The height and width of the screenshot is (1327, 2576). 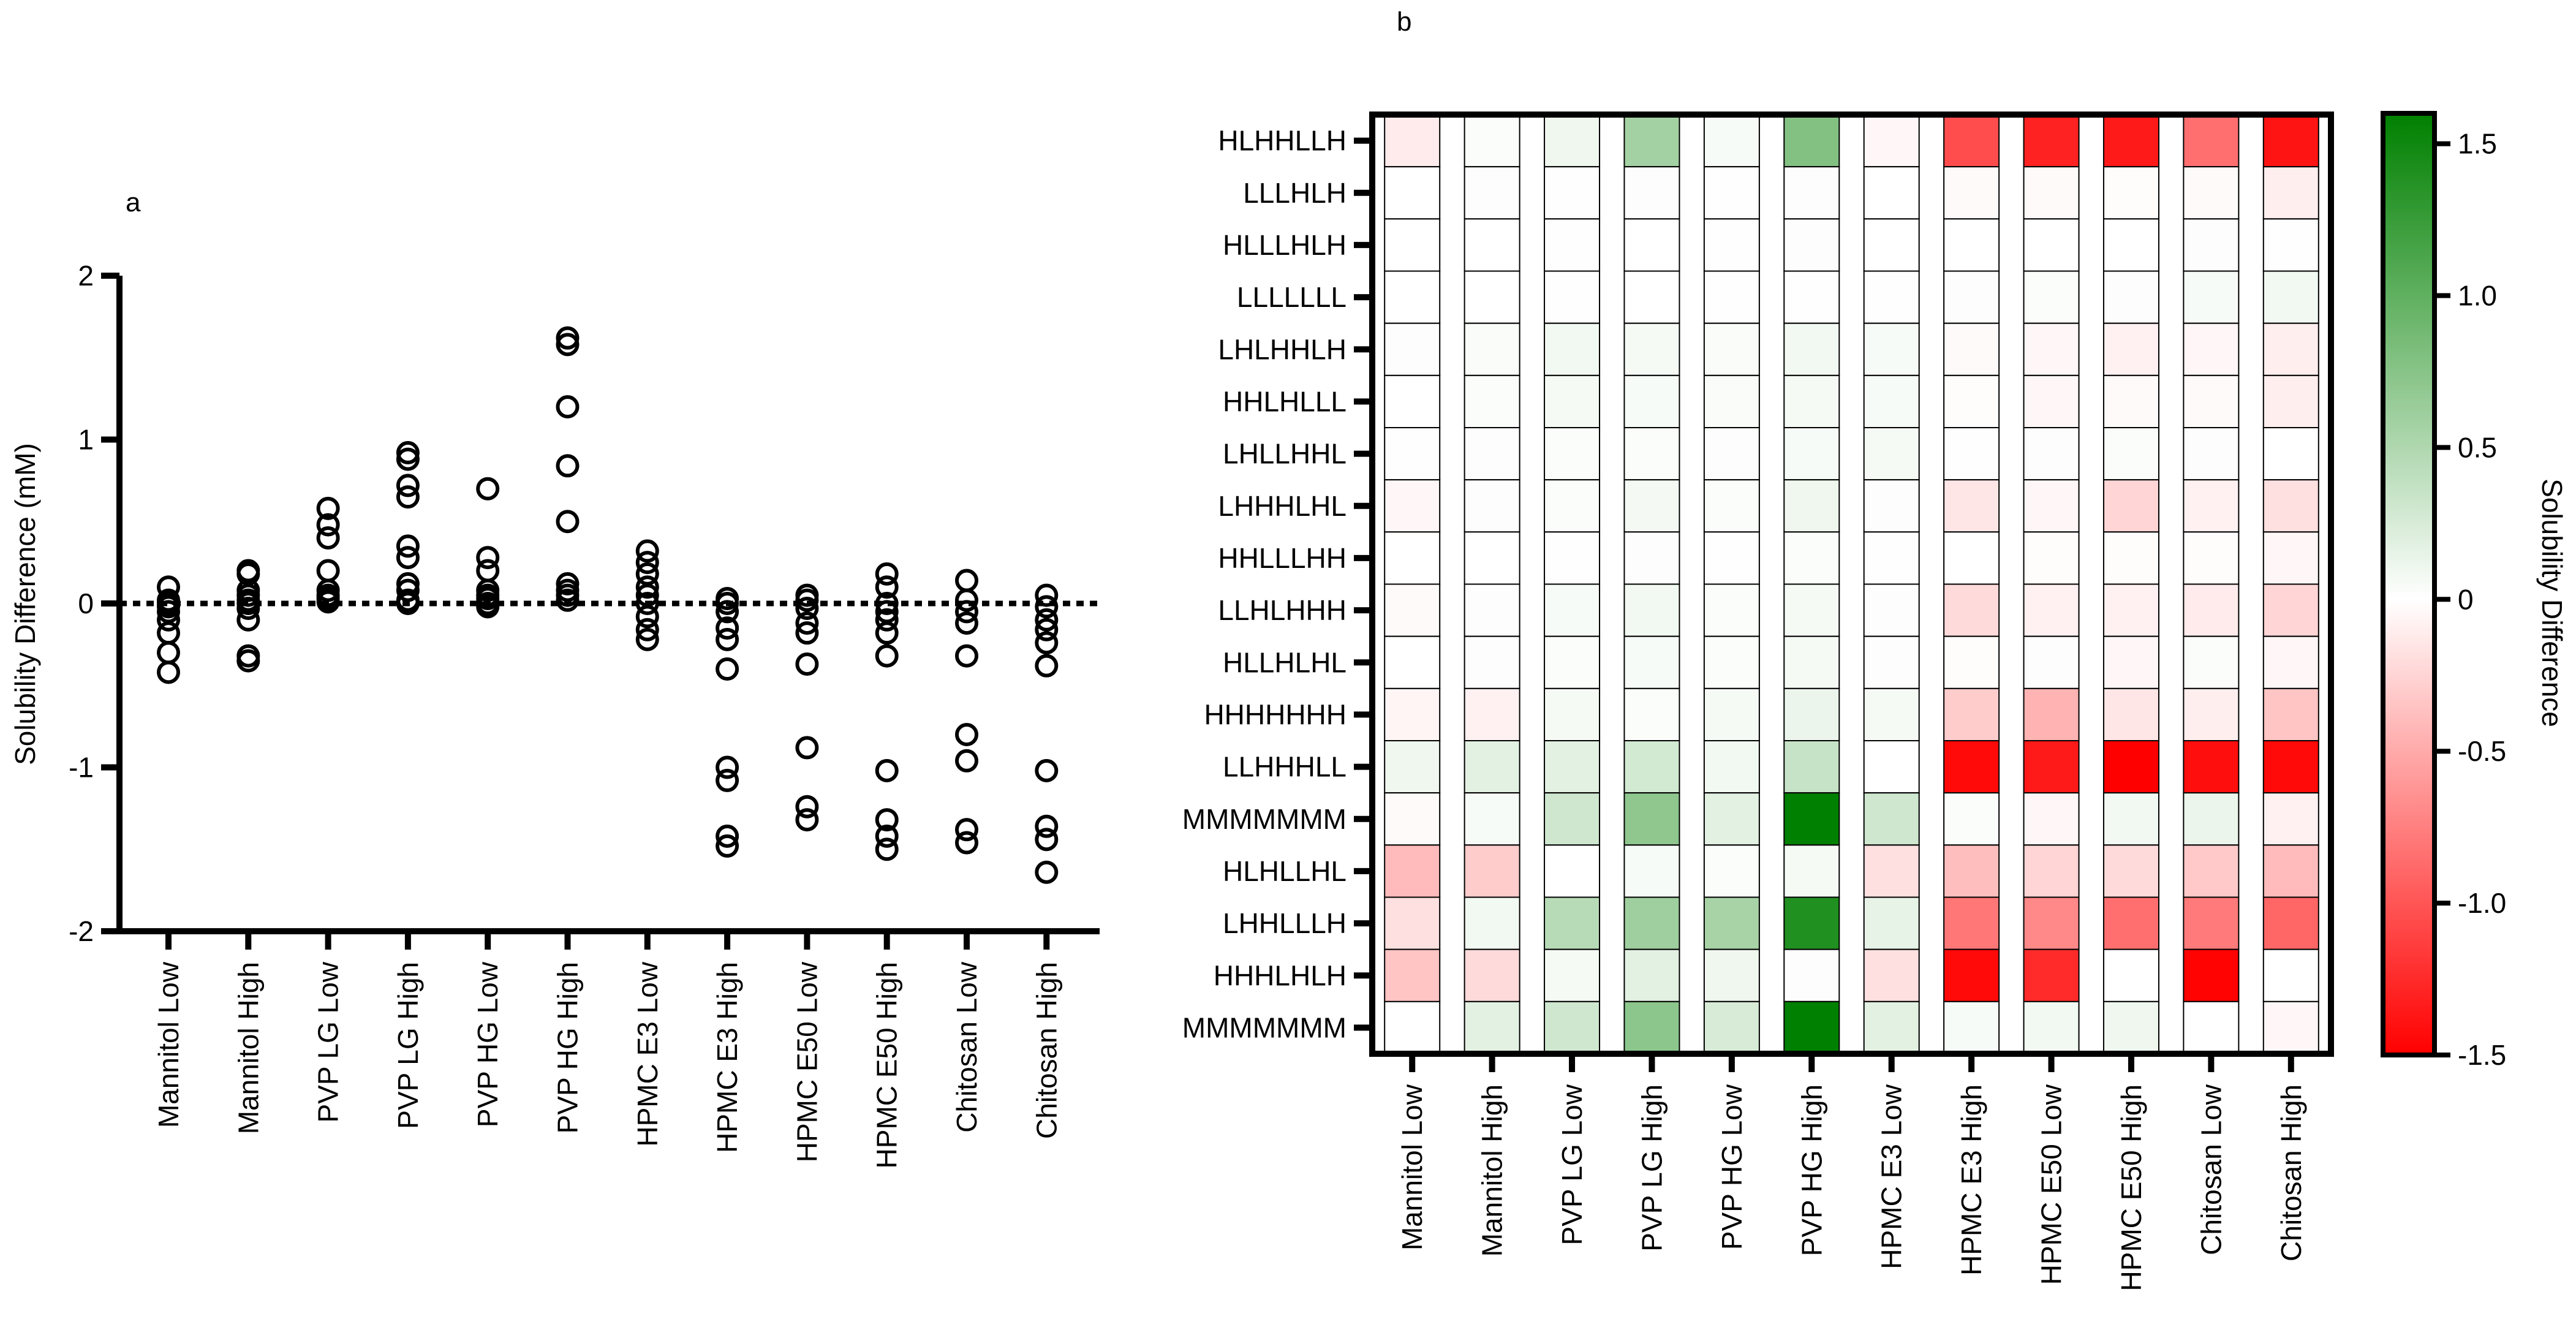 What do you see at coordinates (1282, 141) in the screenshot?
I see `row-label: HLHHLLH` at bounding box center [1282, 141].